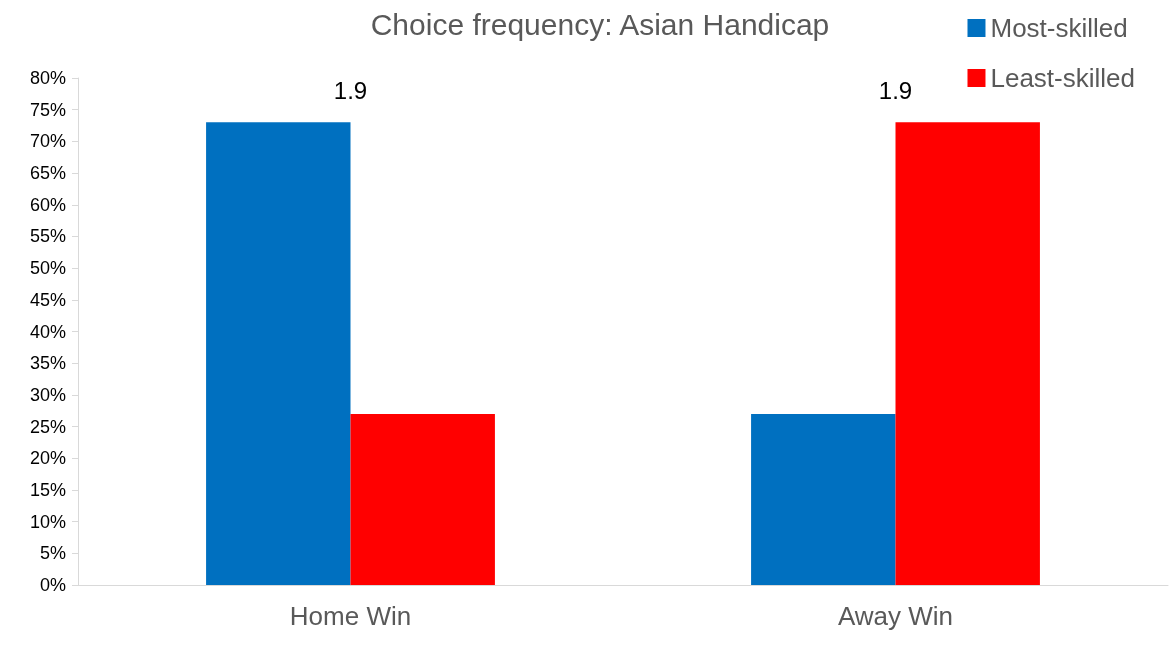 The width and height of the screenshot is (1170, 645). Describe the element at coordinates (47, 141) in the screenshot. I see `y-tick-label: 70%` at that location.